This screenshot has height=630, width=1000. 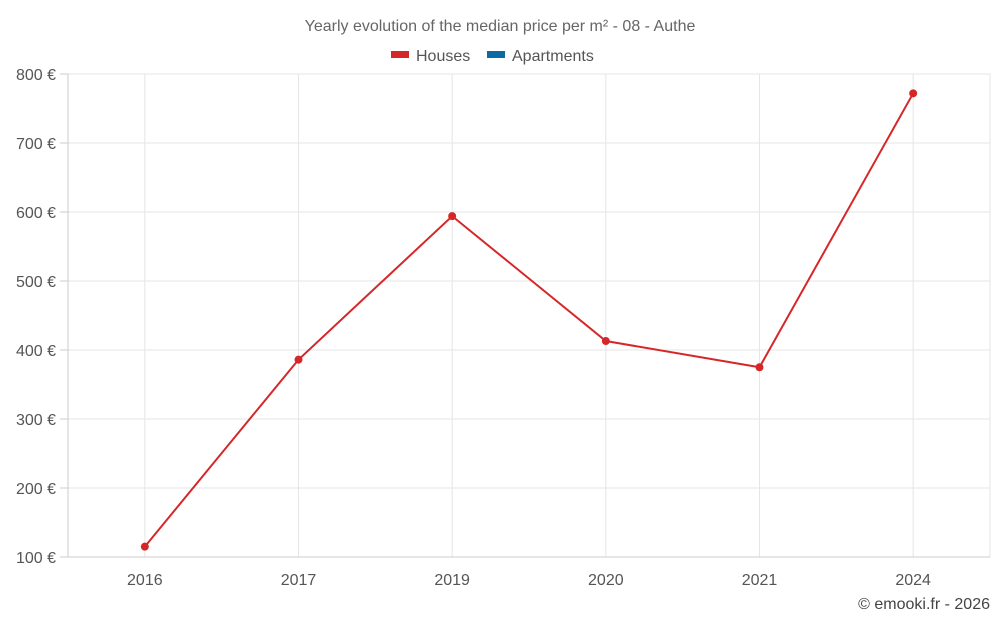 What do you see at coordinates (443, 56) in the screenshot?
I see `legend-label-houses: Houses` at bounding box center [443, 56].